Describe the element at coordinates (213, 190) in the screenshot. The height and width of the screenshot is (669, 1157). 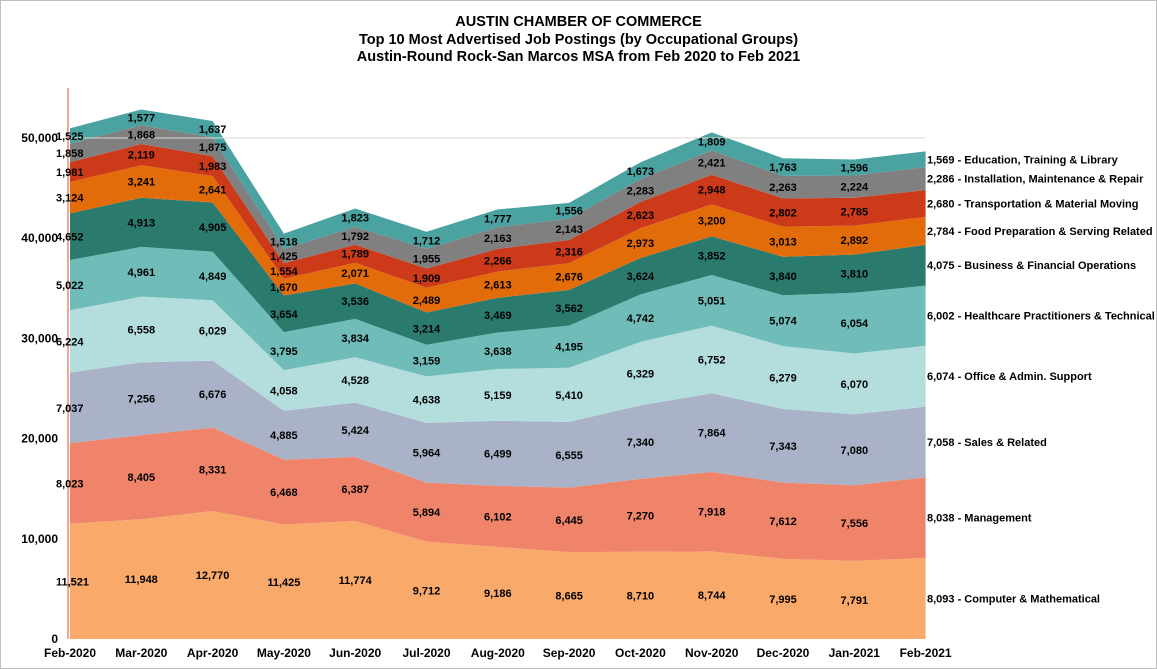
I see `data-label: 2,641` at that location.